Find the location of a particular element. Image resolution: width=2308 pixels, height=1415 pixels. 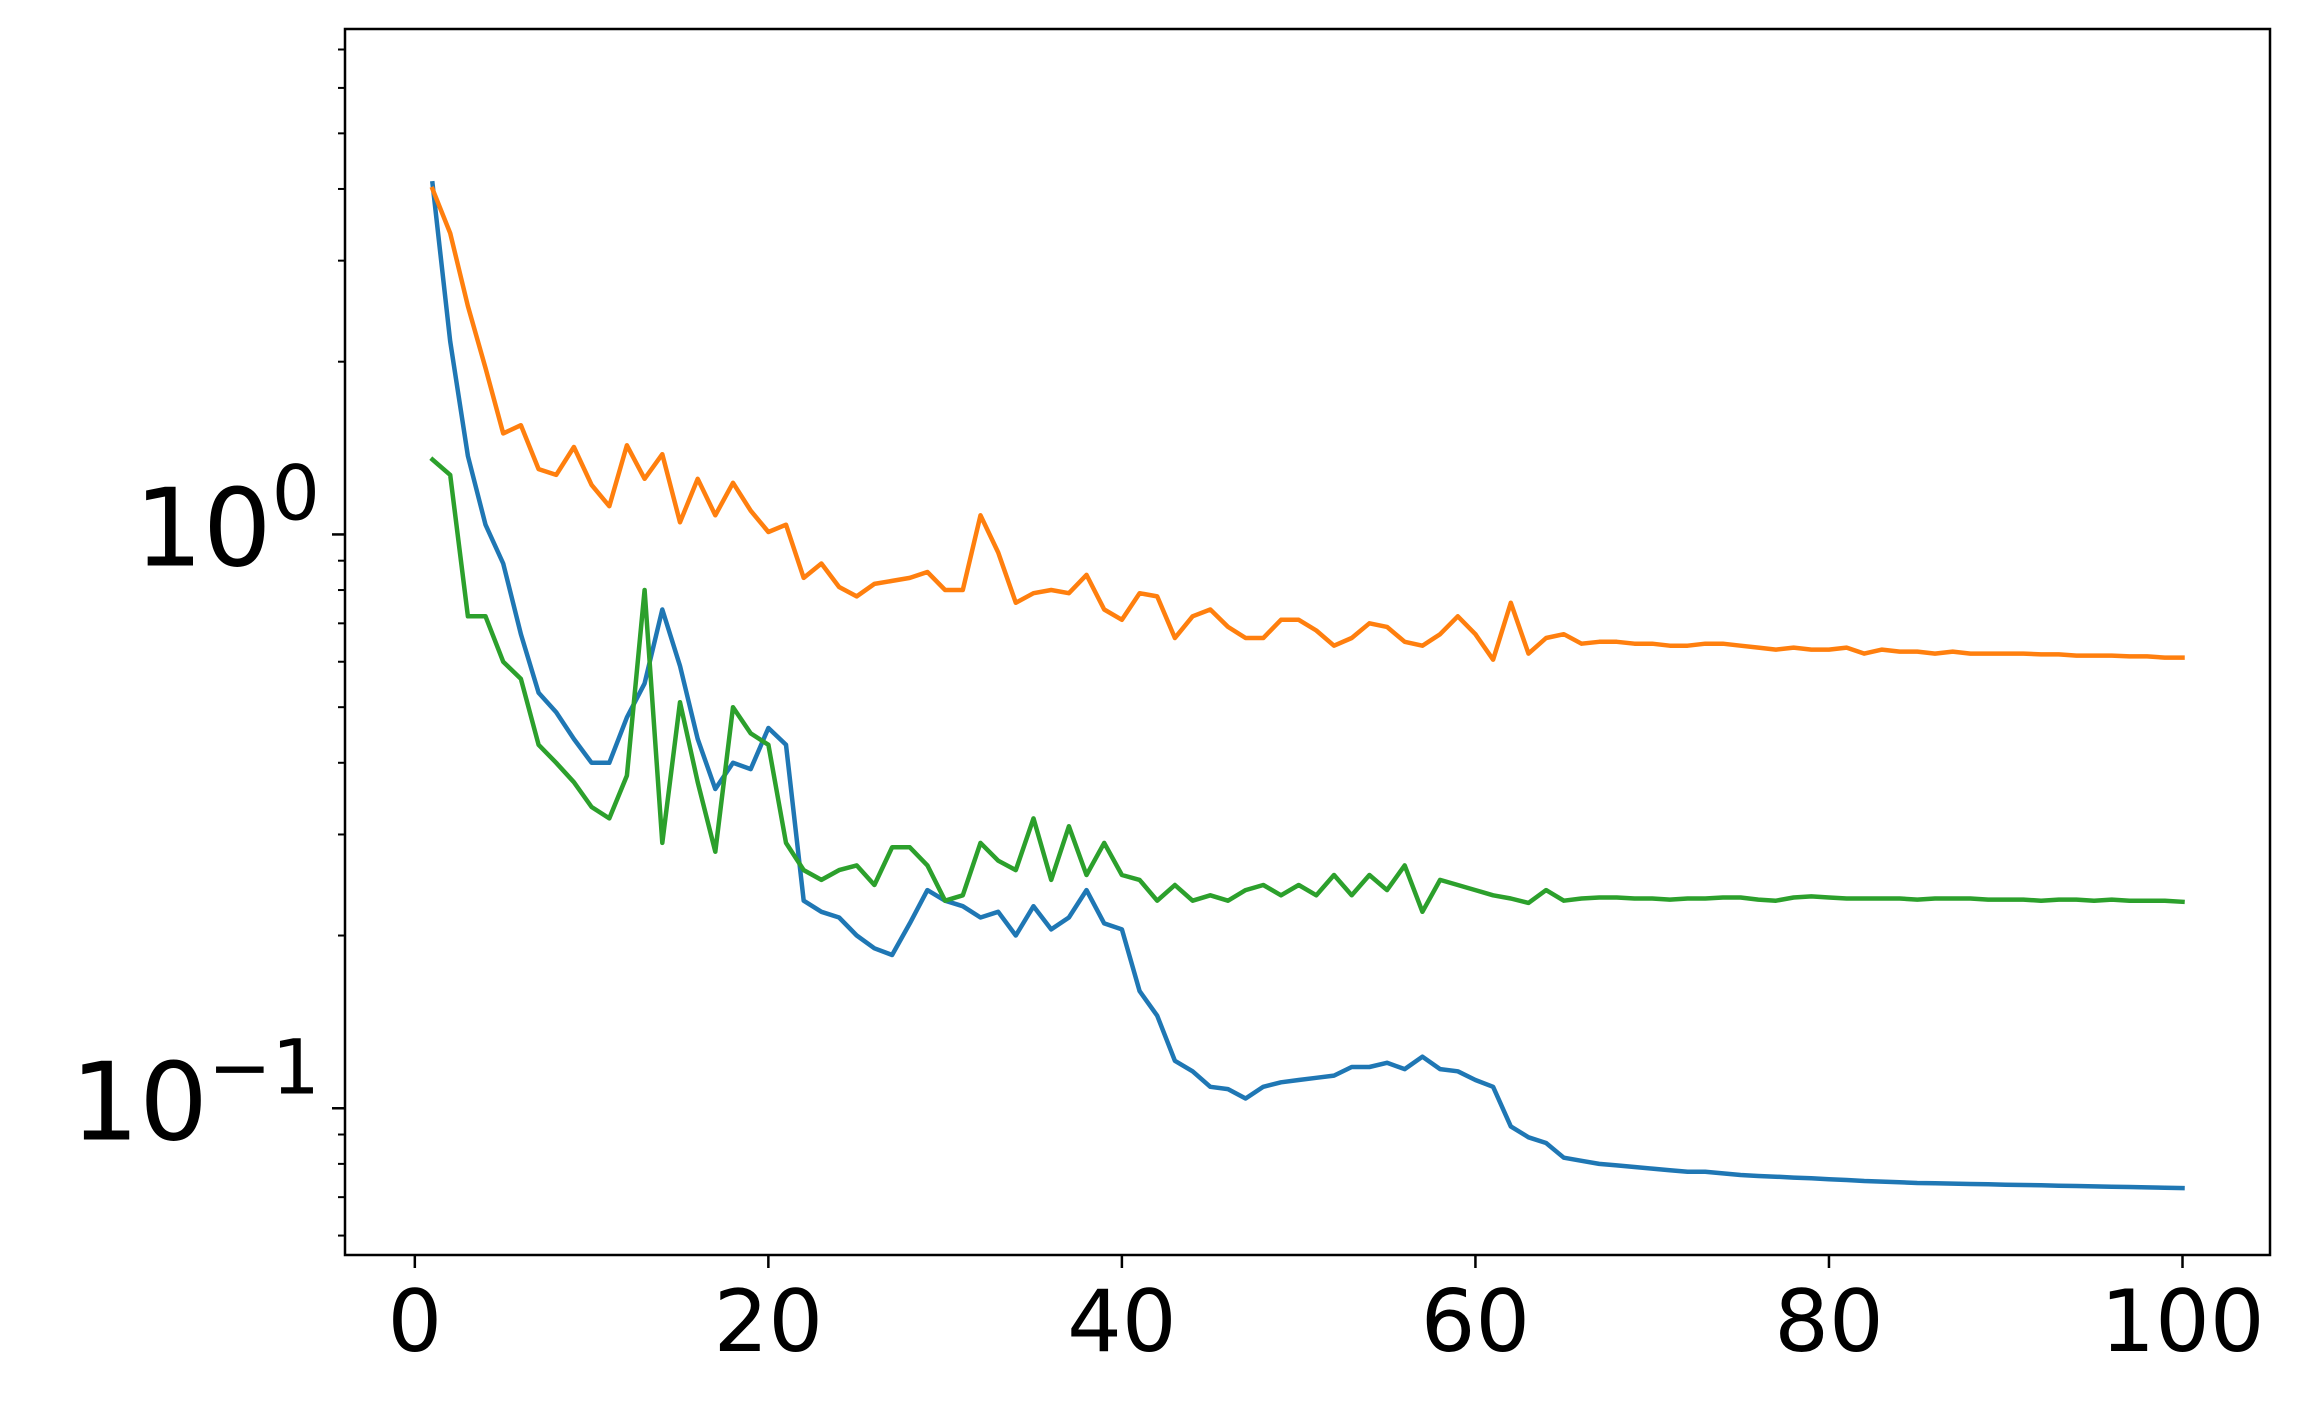

x-tick-label: 20 is located at coordinates (768, 1322).